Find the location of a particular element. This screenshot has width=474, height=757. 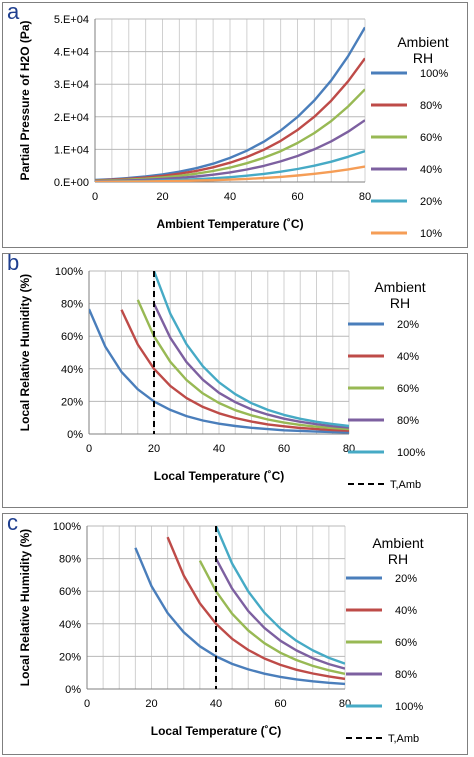

y-tick-label: 4.E+04 is located at coordinates (71, 53).